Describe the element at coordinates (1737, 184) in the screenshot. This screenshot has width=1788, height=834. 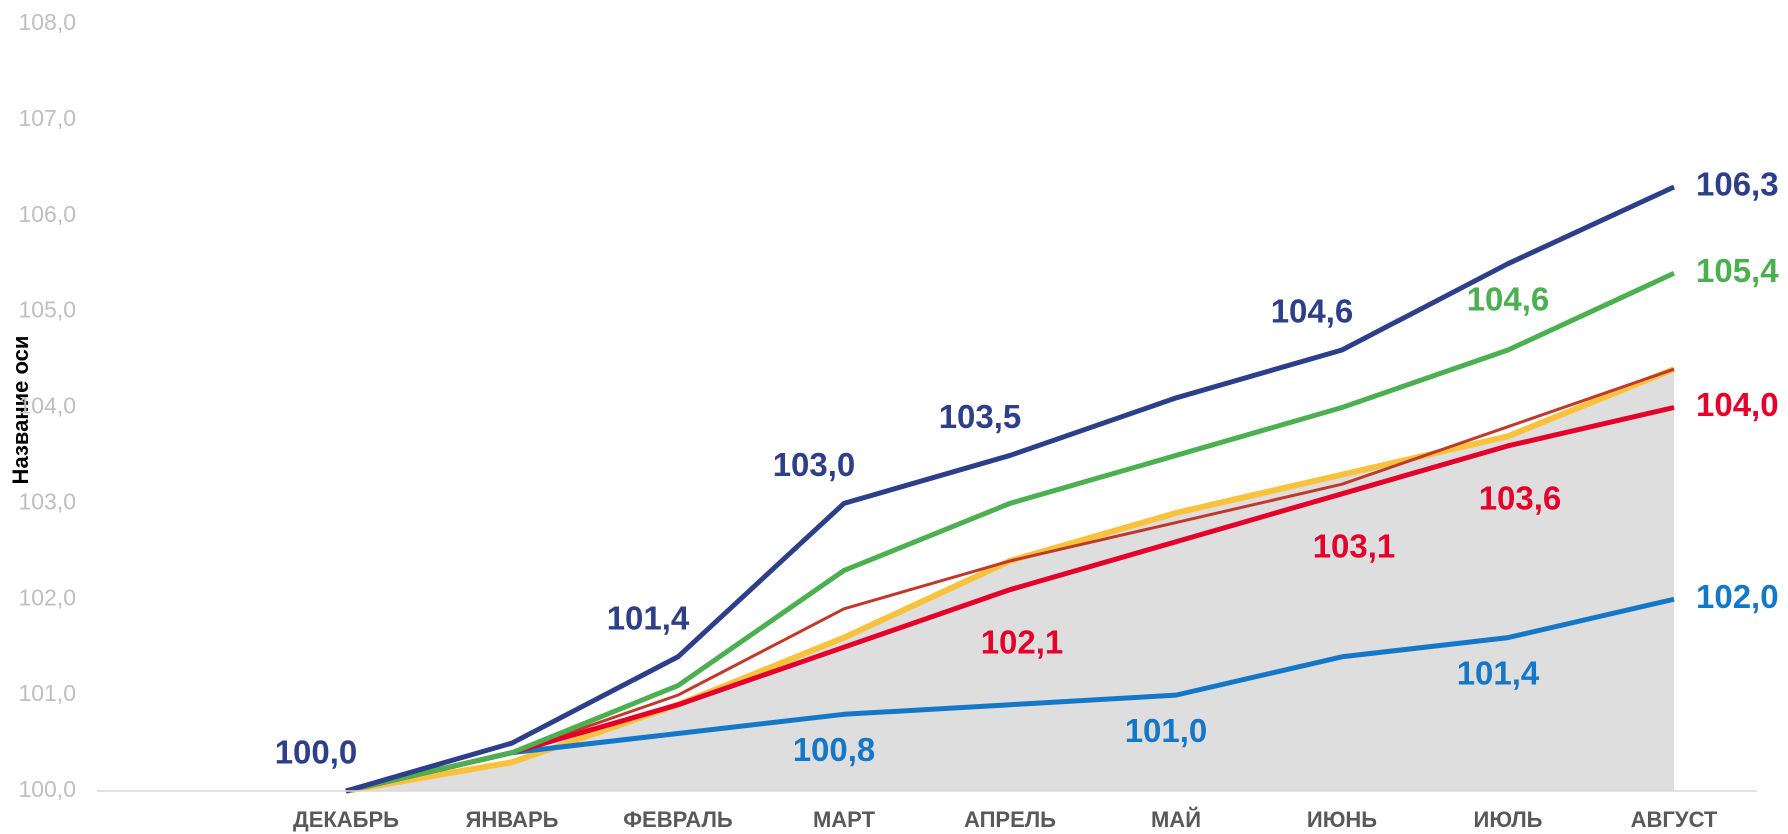
I see `value-label: 106,3` at that location.